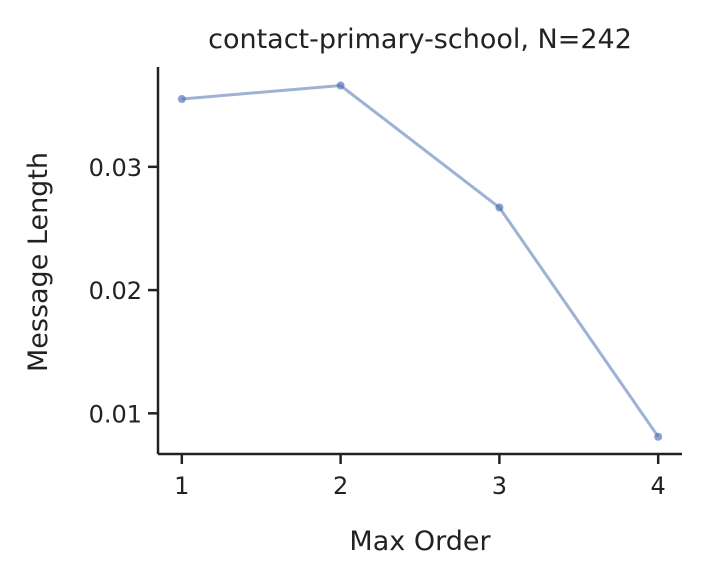 The image size is (706, 582). Describe the element at coordinates (658, 486) in the screenshot. I see `x-tick-label: 4` at that location.